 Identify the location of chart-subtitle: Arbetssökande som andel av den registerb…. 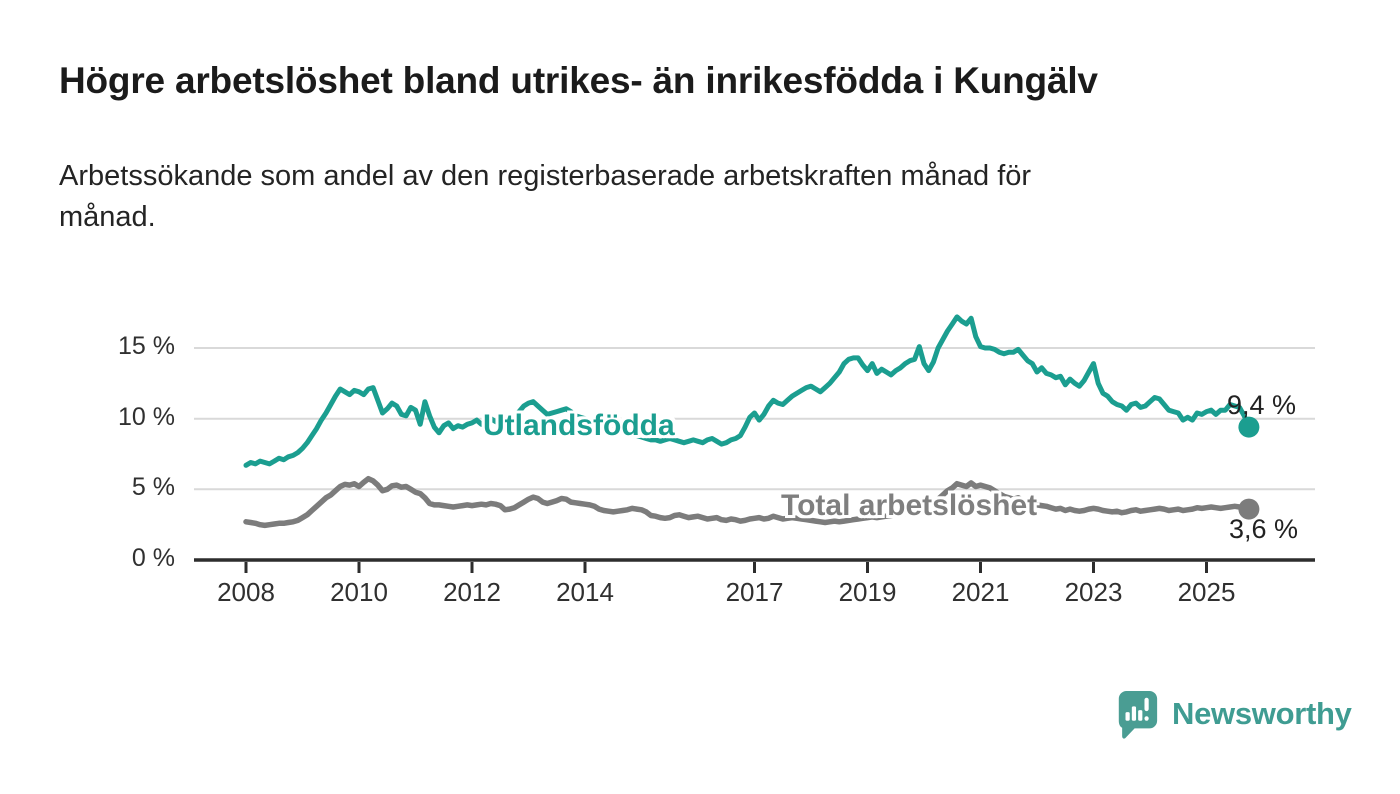
(689, 197).